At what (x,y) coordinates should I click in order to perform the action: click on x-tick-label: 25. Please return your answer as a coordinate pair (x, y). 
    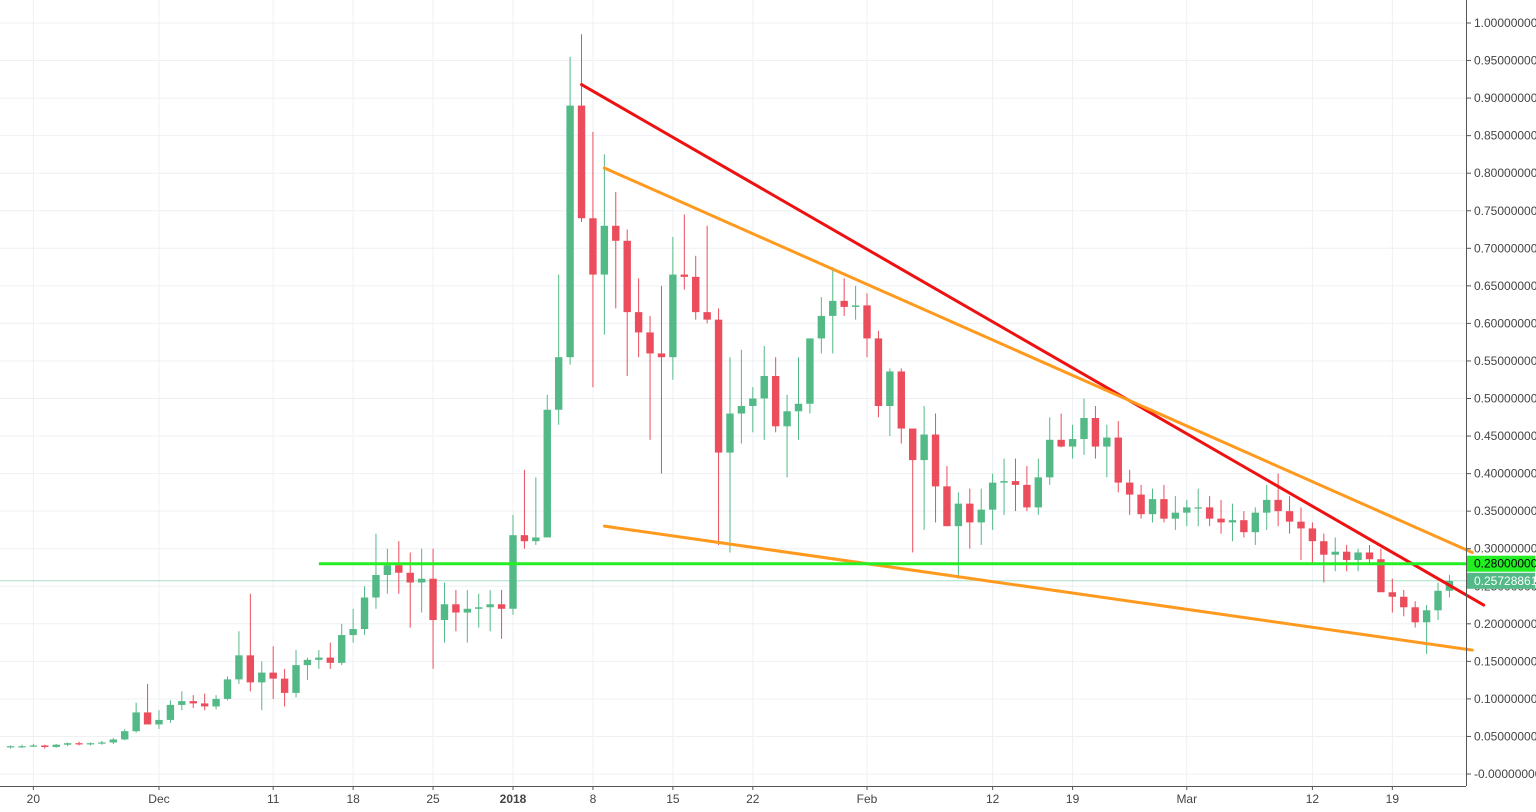
    Looking at the image, I should click on (433, 799).